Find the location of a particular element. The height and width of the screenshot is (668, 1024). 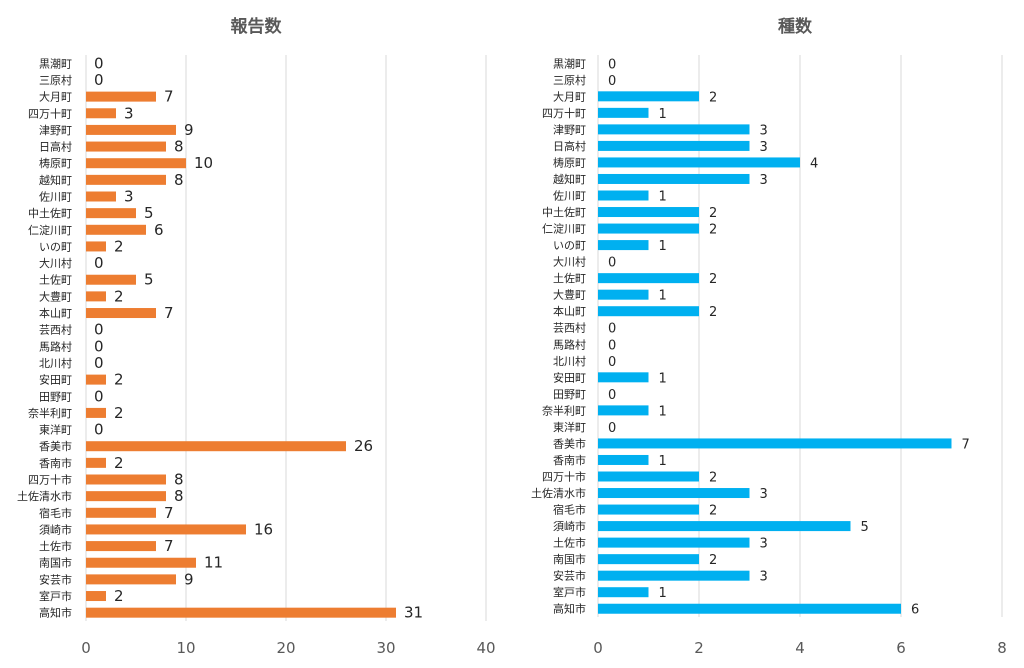

left-category-label: 東洋町 is located at coordinates (55, 430).